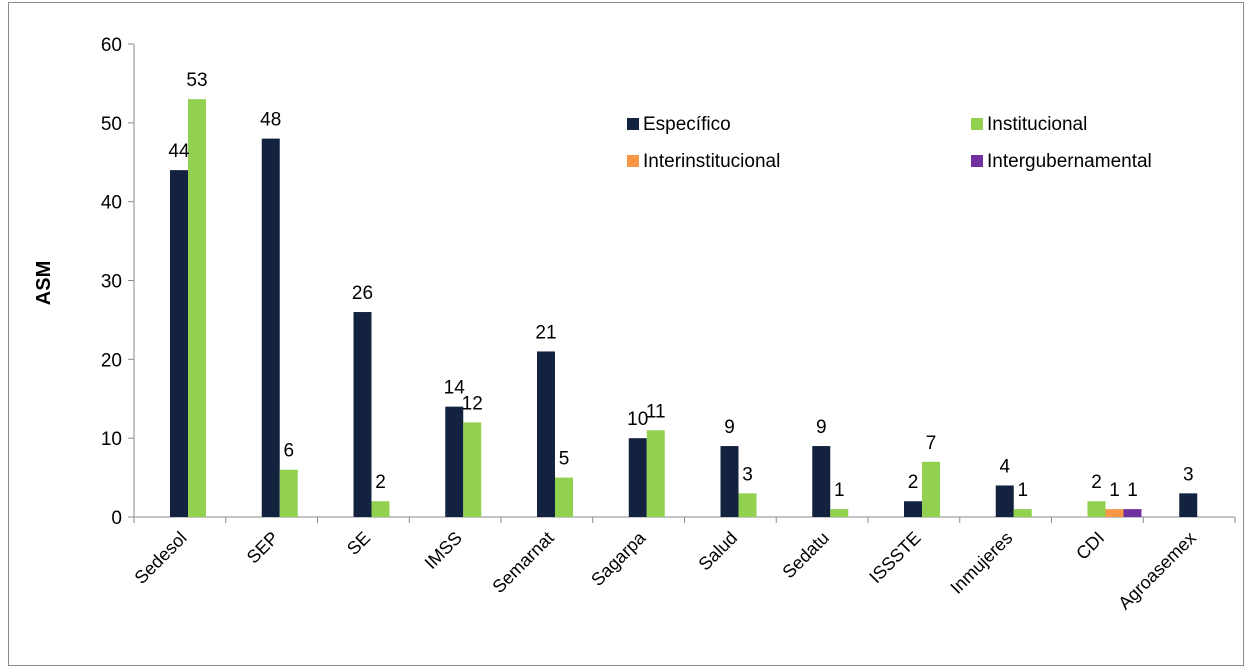 The image size is (1252, 670). Describe the element at coordinates (894, 557) in the screenshot. I see `category-label: ISSSTE` at that location.